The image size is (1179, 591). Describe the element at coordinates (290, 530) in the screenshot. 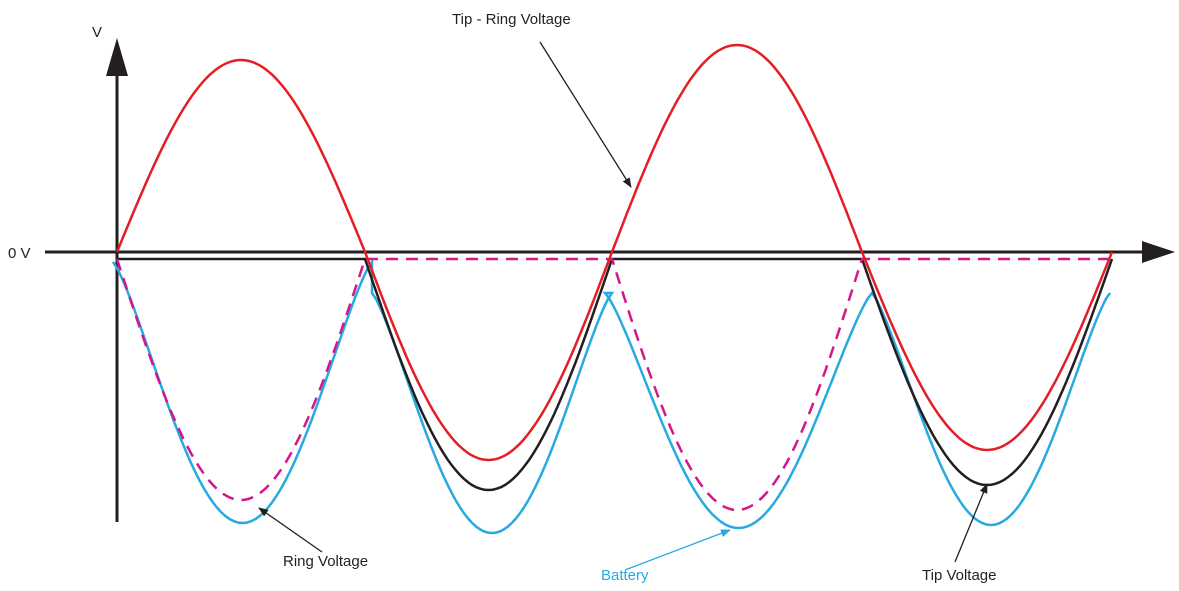

I see `ring-voltage-leader-arrow` at that location.